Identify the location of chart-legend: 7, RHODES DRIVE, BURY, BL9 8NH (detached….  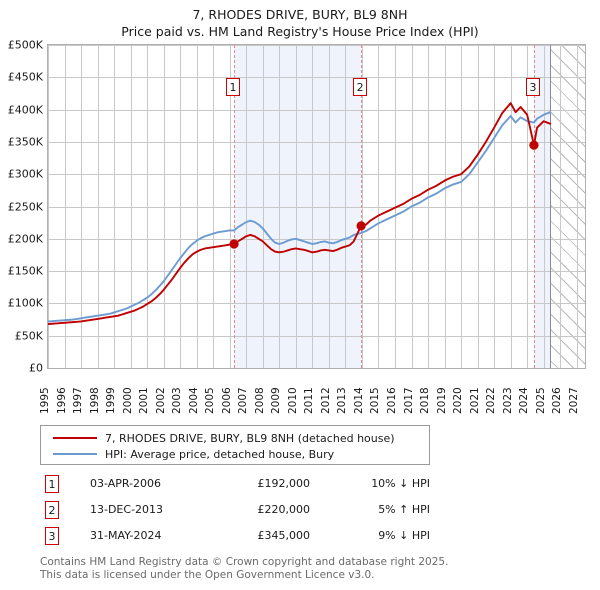
(235, 445).